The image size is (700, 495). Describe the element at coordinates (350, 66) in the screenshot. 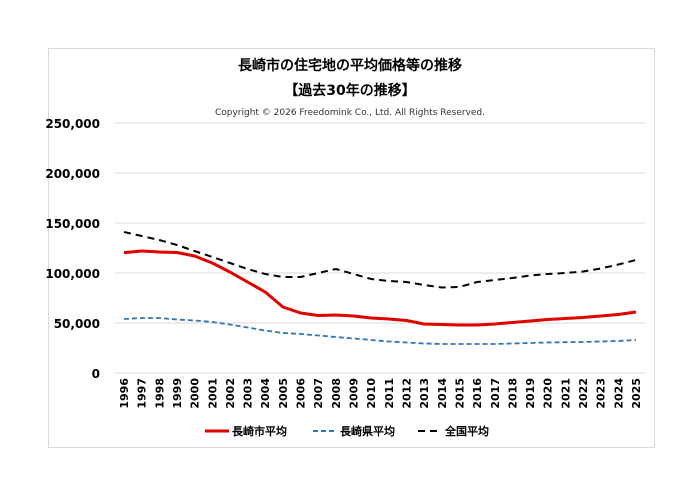

I see `chart-title: 長崎市の住宅地の平均価格等の推移` at that location.